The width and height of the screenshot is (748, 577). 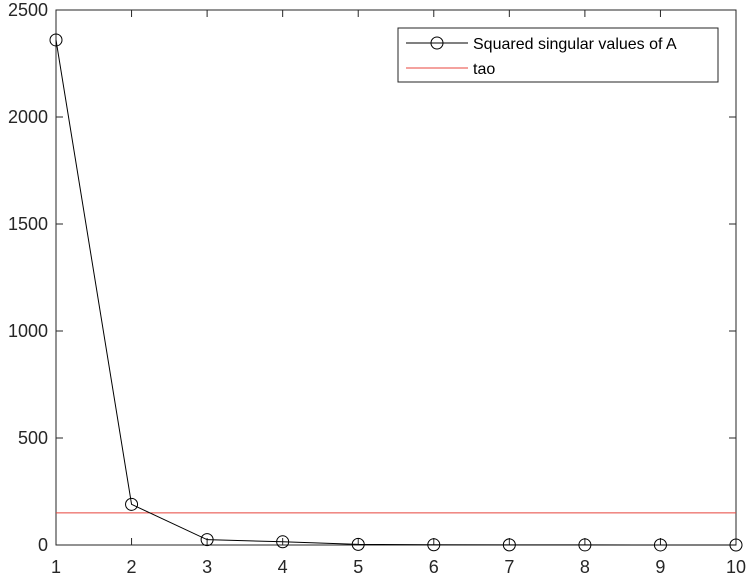 I want to click on x-tick-label: 10, so click(x=736, y=567).